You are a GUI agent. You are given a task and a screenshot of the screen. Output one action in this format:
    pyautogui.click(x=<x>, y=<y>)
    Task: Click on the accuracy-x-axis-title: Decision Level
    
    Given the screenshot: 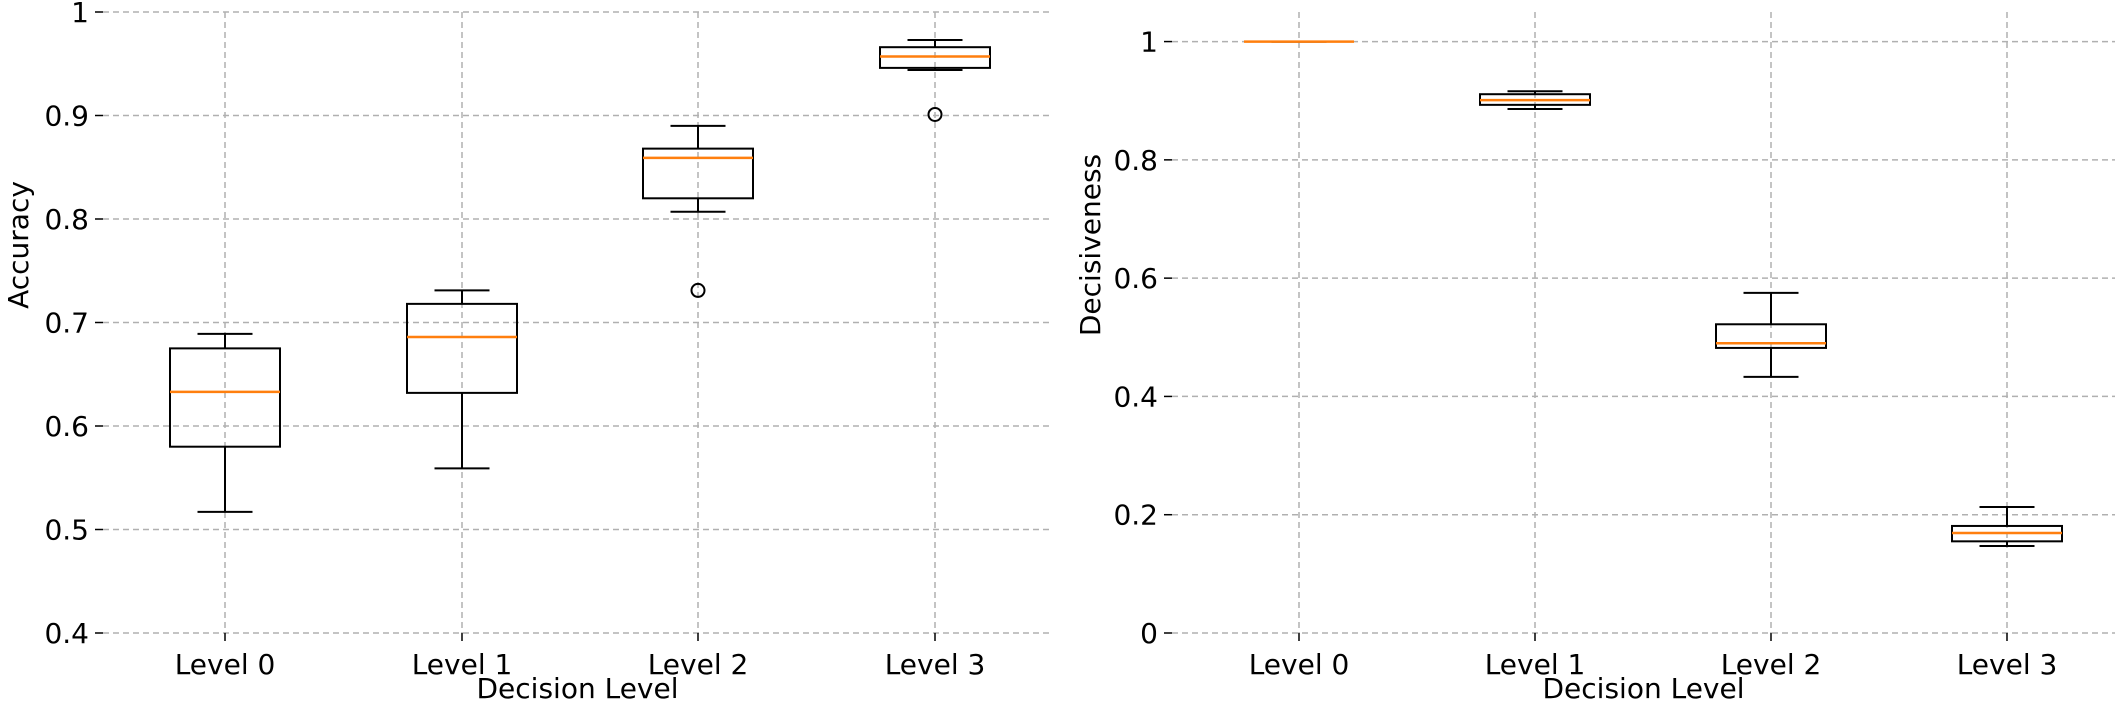 What is the action you would take?
    pyautogui.click(x=577, y=688)
    